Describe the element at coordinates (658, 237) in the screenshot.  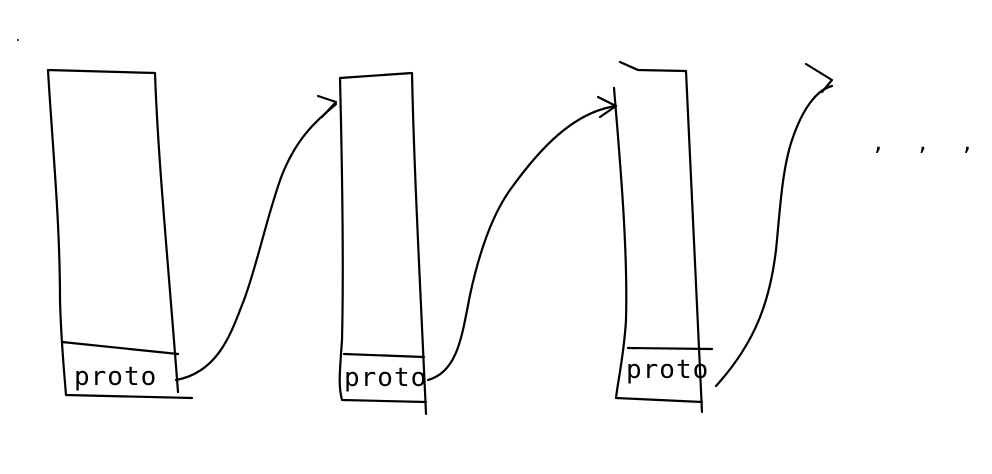
I see `object-box-3-outline` at that location.